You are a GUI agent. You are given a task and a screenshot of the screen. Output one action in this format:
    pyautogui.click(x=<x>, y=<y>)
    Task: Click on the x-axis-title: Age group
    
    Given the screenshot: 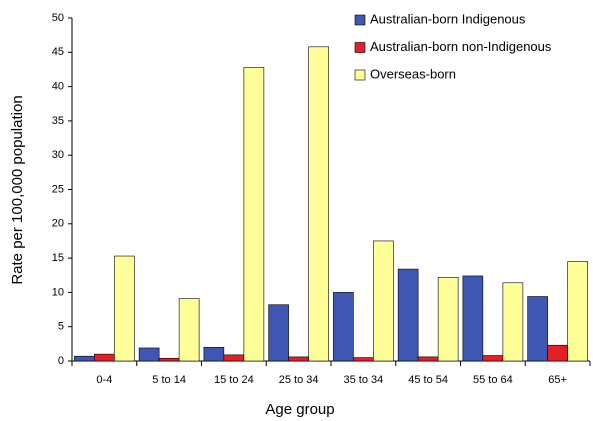 What is the action you would take?
    pyautogui.click(x=299, y=409)
    